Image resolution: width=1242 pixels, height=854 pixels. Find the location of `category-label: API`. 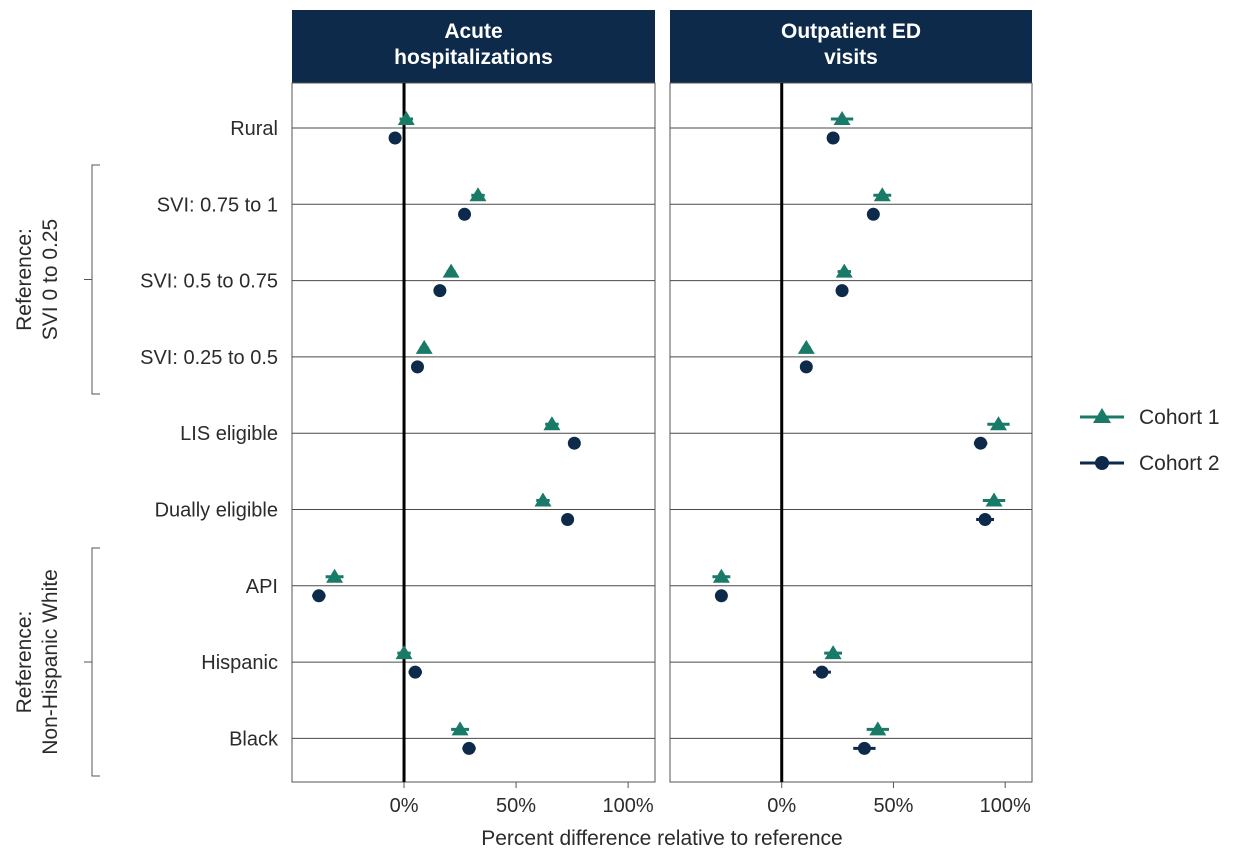

category-label: API is located at coordinates (262, 587).